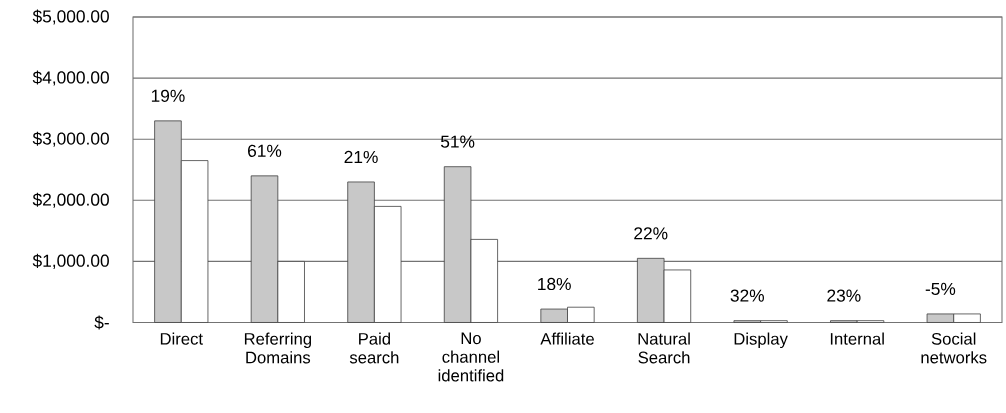  I want to click on y-tick-label: $4,000.00, so click(70, 78).